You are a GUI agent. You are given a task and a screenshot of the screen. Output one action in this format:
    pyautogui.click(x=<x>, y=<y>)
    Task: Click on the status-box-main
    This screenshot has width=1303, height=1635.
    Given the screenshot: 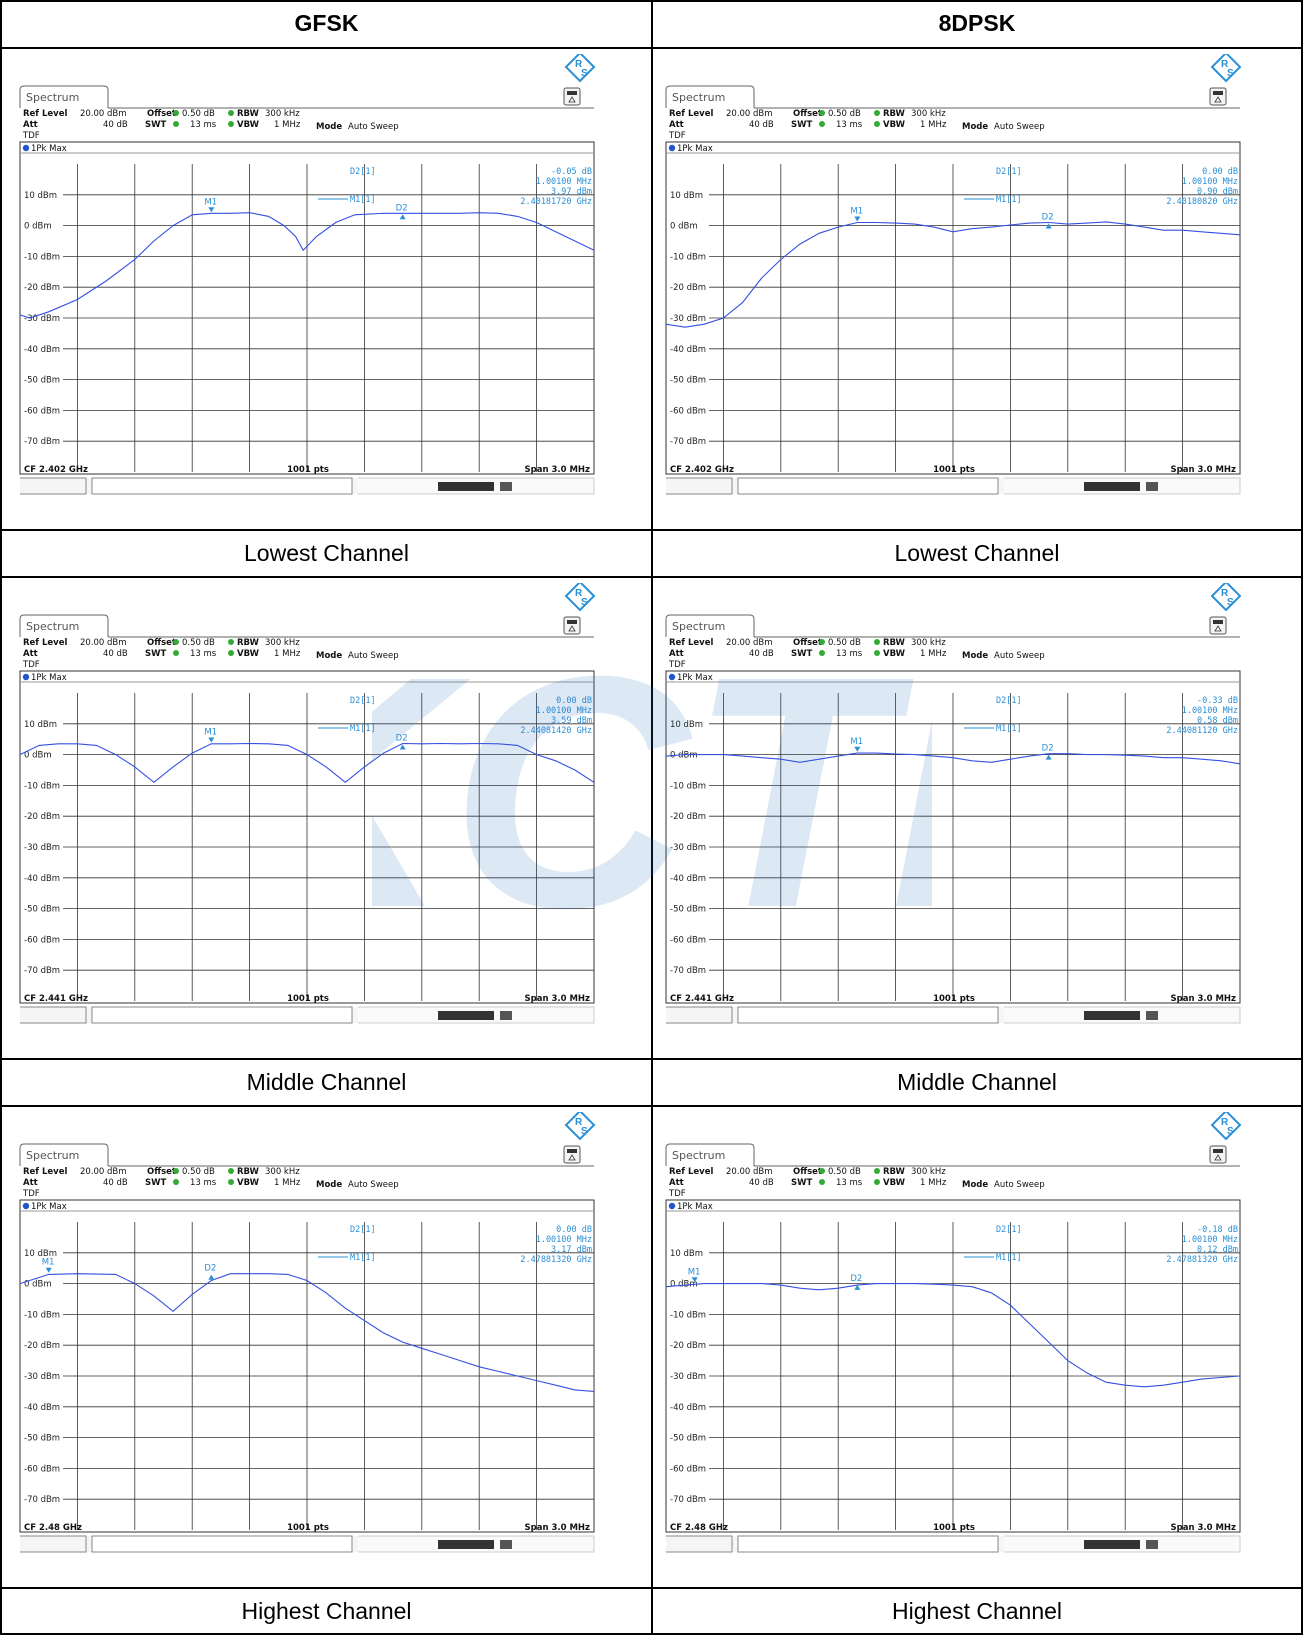 What is the action you would take?
    pyautogui.click(x=868, y=486)
    